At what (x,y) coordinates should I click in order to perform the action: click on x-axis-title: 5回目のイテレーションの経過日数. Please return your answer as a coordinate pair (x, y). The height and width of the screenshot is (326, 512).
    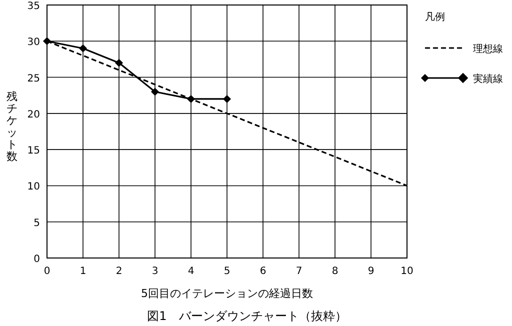
    Looking at the image, I should click on (227, 293).